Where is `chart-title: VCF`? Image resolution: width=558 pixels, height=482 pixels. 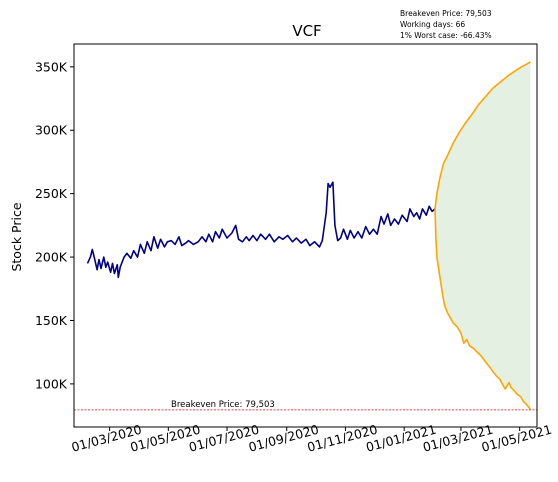 chart-title: VCF is located at coordinates (306, 31).